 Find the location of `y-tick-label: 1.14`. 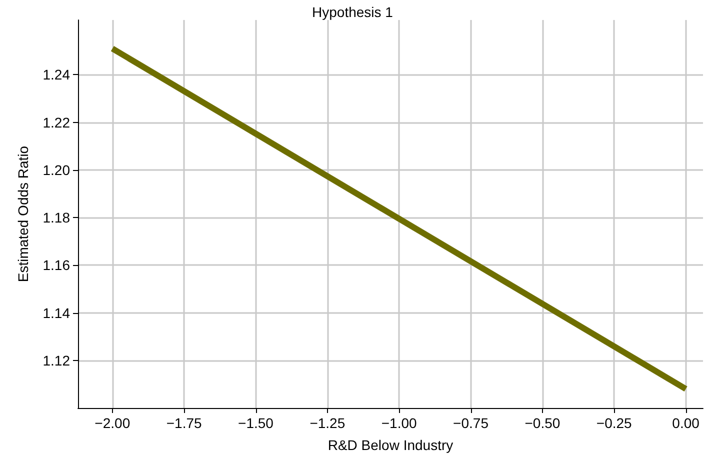

y-tick-label: 1.14 is located at coordinates (56, 312).